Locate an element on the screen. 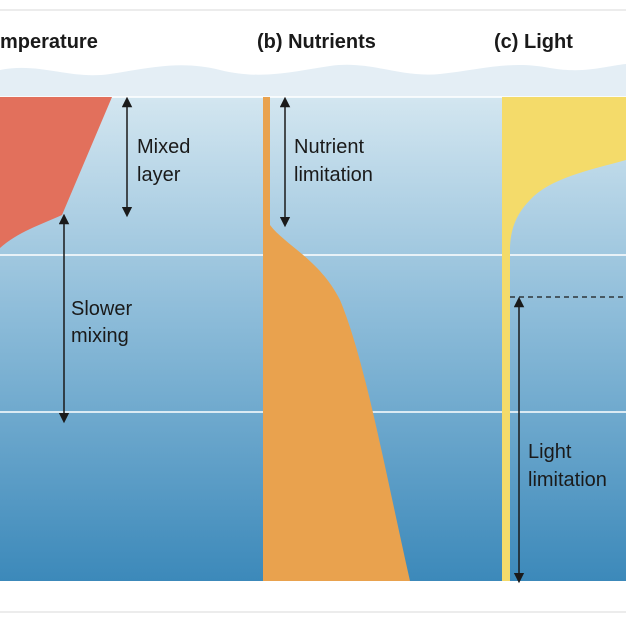  mixed-layer-label-line1: Mixed is located at coordinates (163, 147).